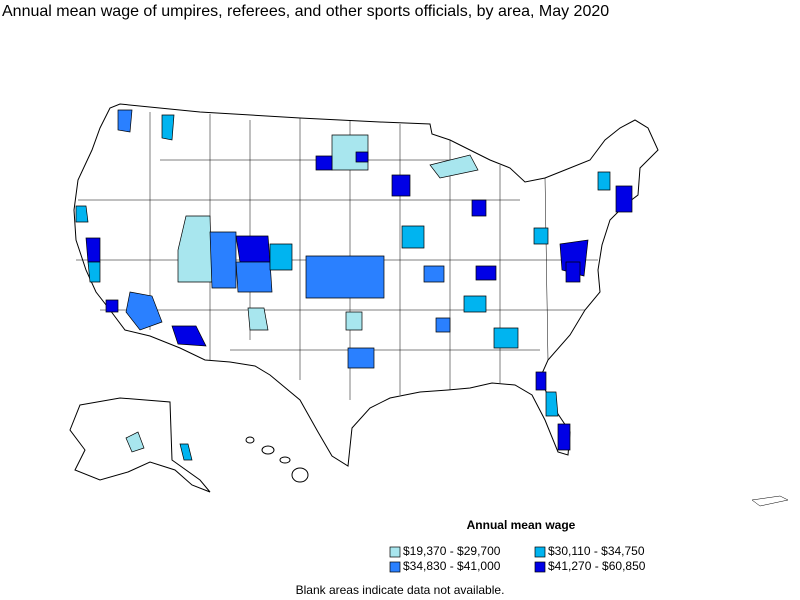  I want to click on legend-label: $41,270 - $60,850, so click(597, 566).